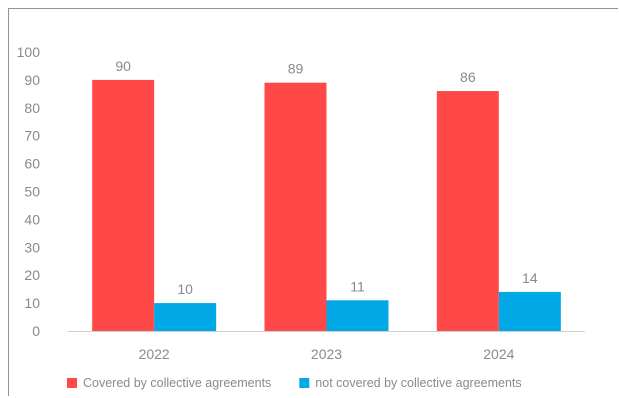 This screenshot has width=619, height=398. What do you see at coordinates (32, 164) in the screenshot?
I see `y-tick-label: 60` at bounding box center [32, 164].